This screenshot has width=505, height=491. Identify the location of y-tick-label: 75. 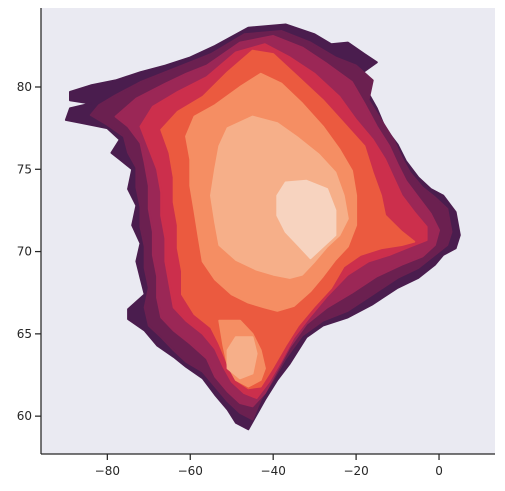
(24, 169).